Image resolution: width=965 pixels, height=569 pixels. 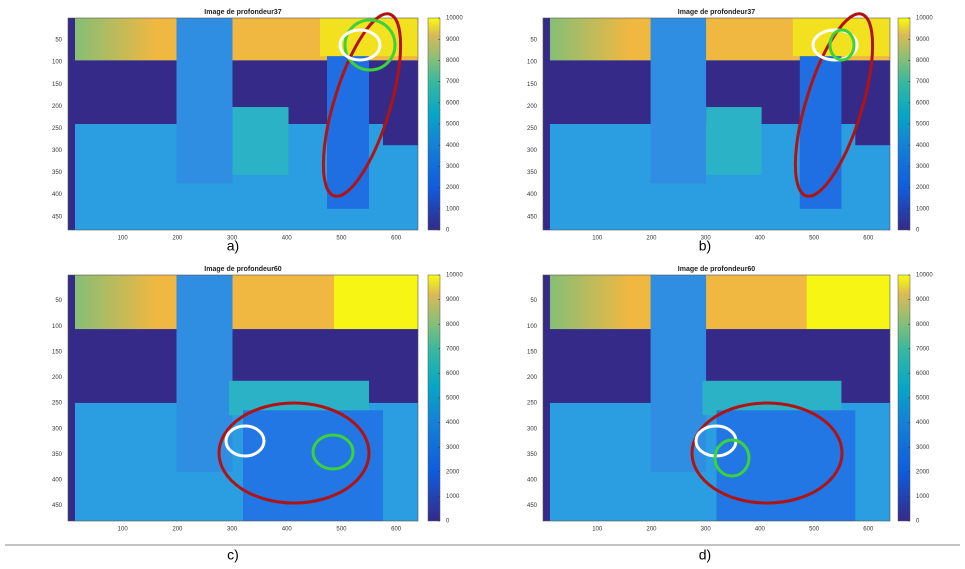 I want to click on panel-caption: c), so click(x=233, y=555).